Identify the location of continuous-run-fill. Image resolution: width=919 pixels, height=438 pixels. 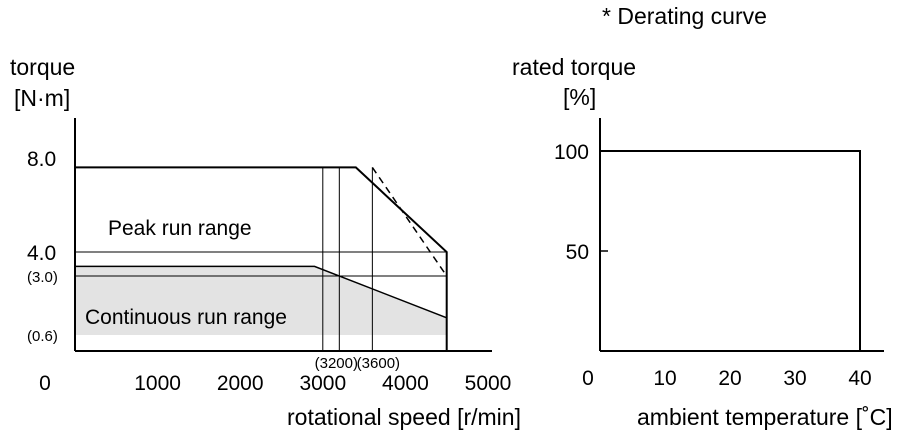
(261, 300).